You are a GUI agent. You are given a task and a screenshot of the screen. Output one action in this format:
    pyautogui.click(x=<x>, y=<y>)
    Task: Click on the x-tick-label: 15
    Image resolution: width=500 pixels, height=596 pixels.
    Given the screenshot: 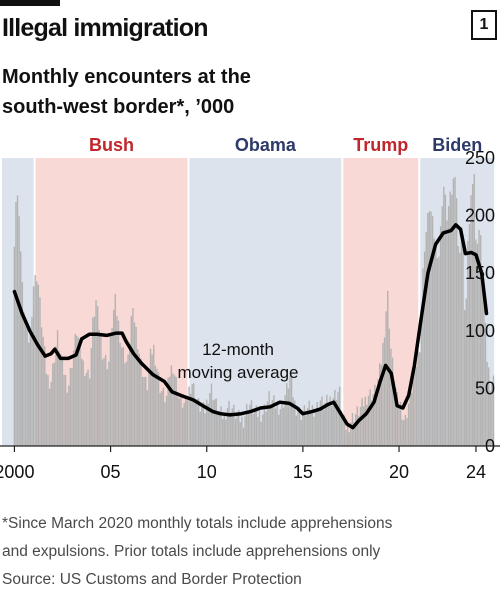 What is the action you would take?
    pyautogui.click(x=303, y=471)
    